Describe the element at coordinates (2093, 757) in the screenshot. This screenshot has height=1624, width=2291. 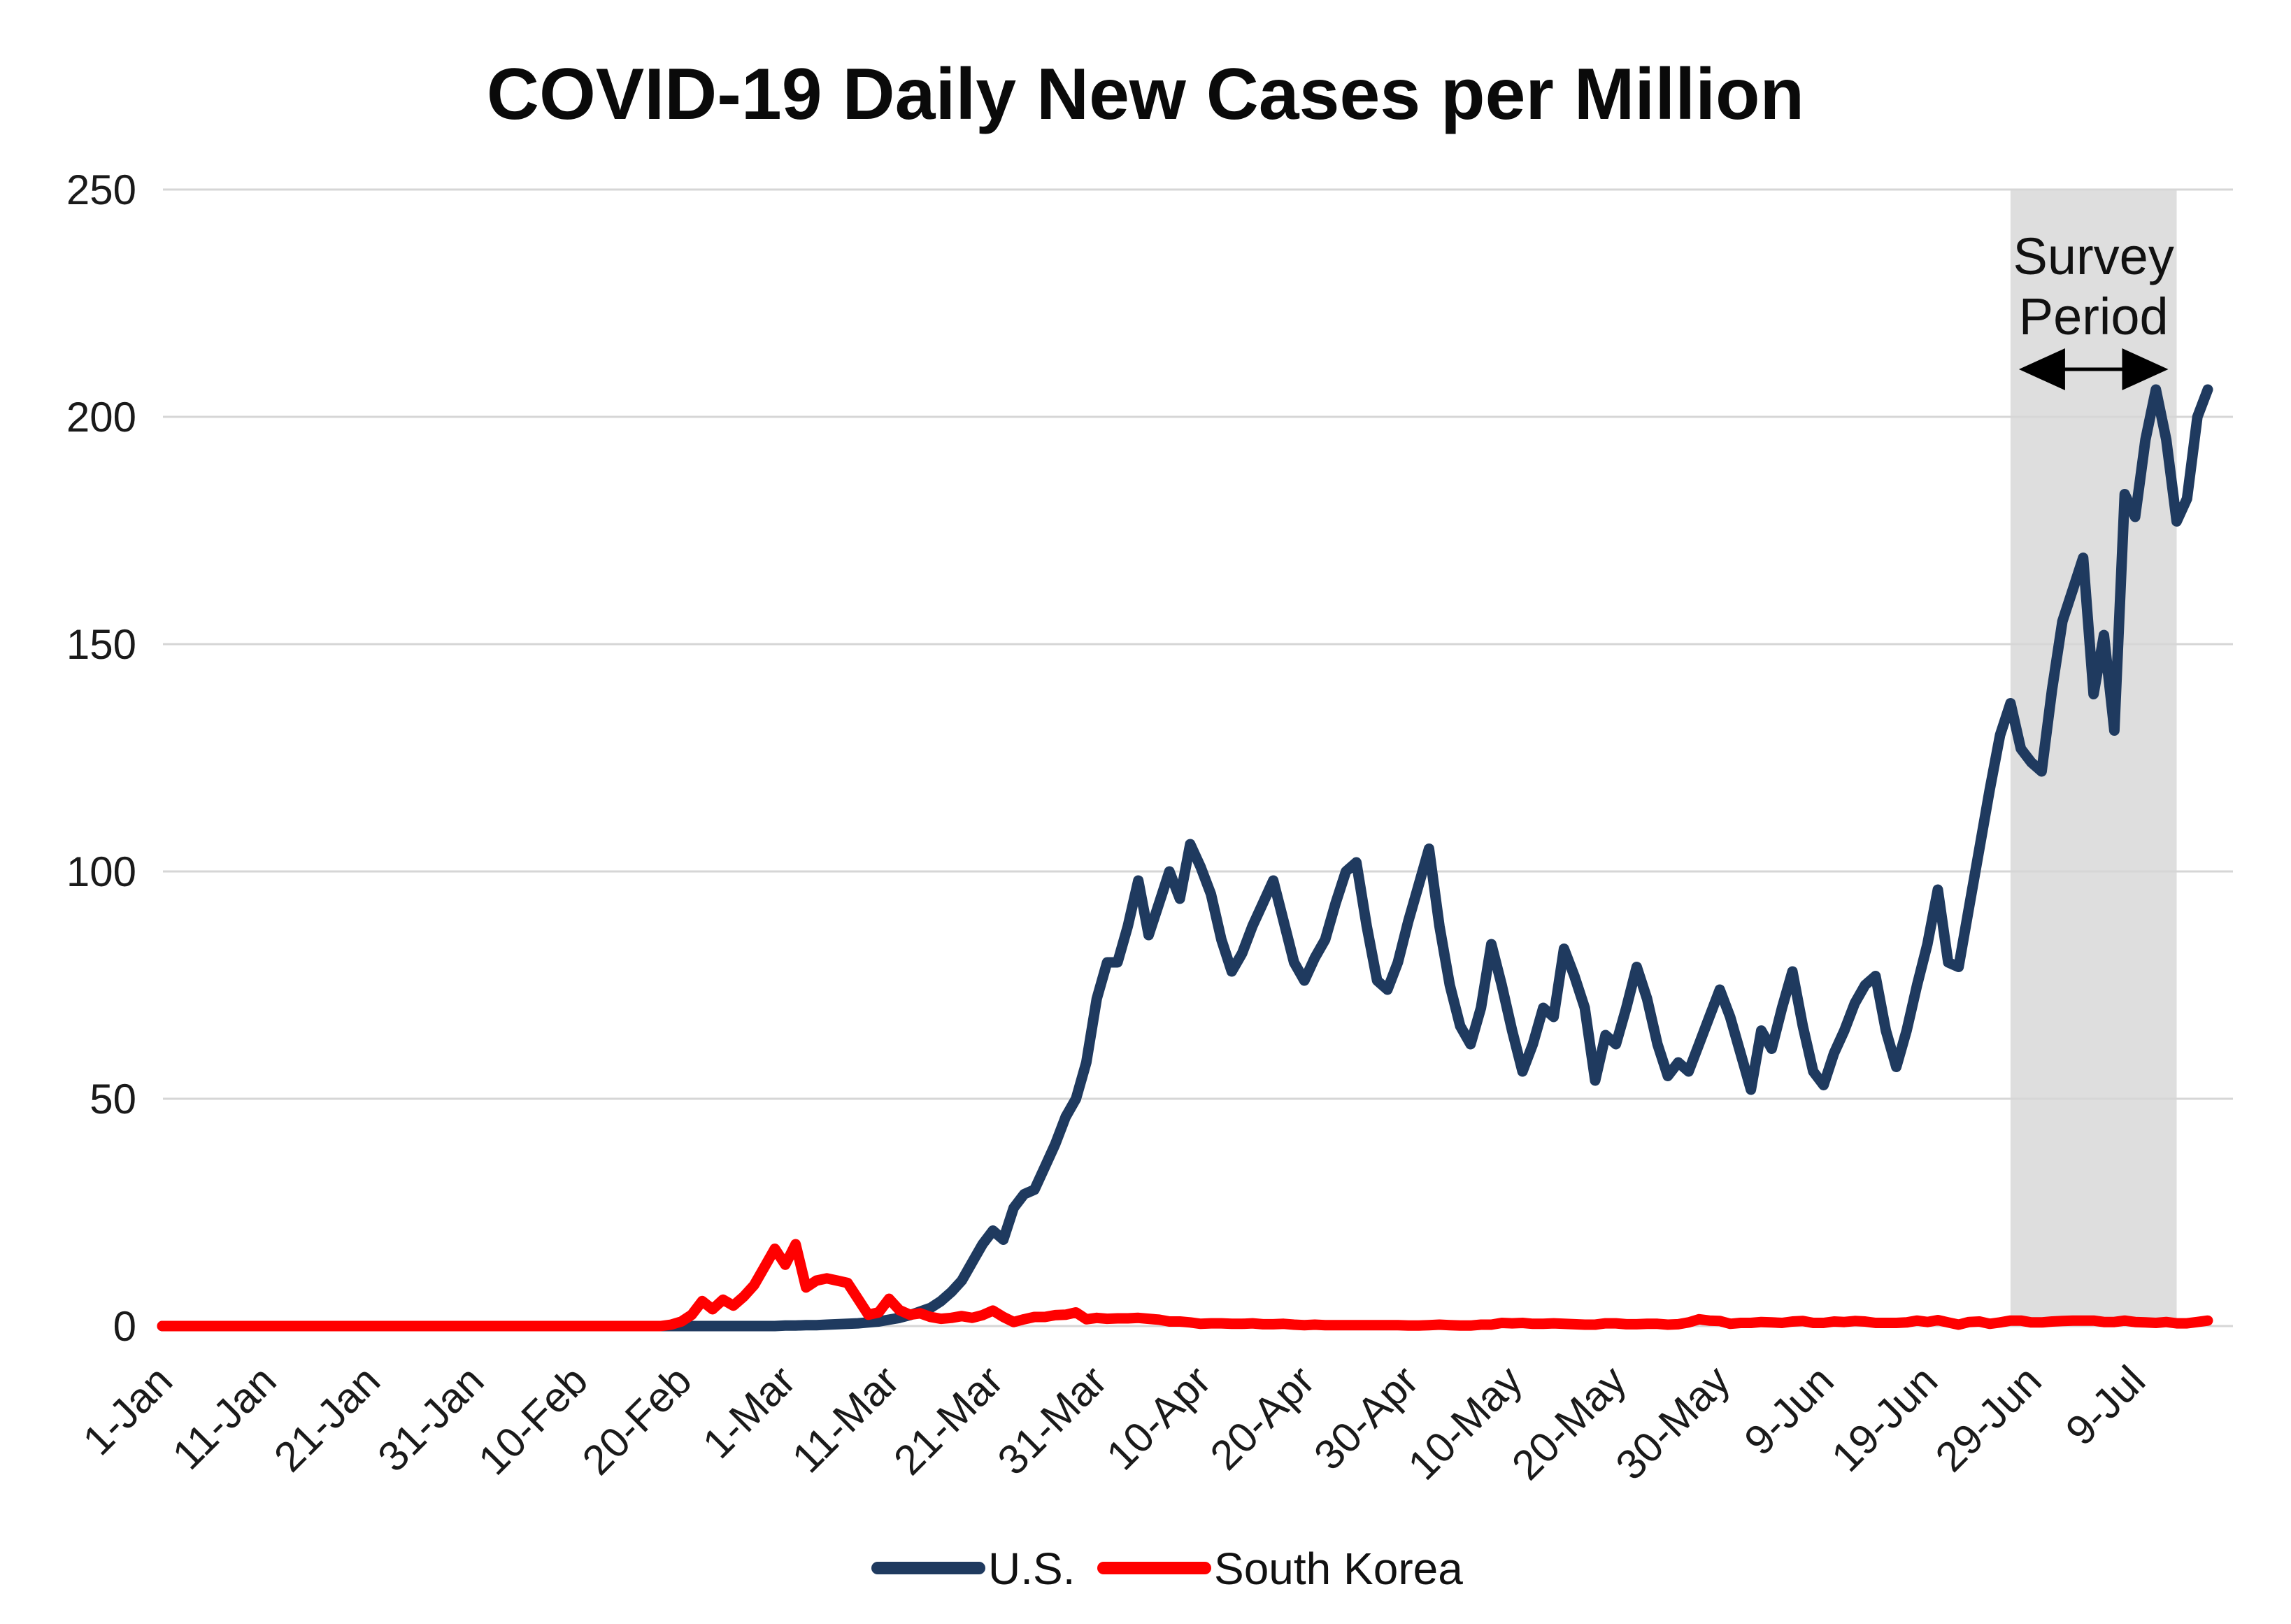
I see `survey-period-band` at that location.